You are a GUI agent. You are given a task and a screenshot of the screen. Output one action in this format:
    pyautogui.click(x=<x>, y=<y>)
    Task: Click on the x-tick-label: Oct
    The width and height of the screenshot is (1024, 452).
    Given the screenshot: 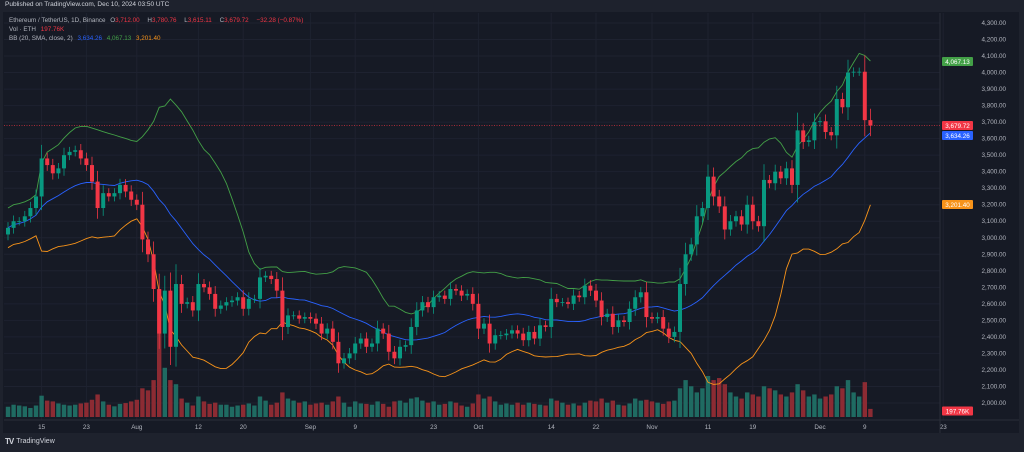 What is the action you would take?
    pyautogui.click(x=479, y=427)
    